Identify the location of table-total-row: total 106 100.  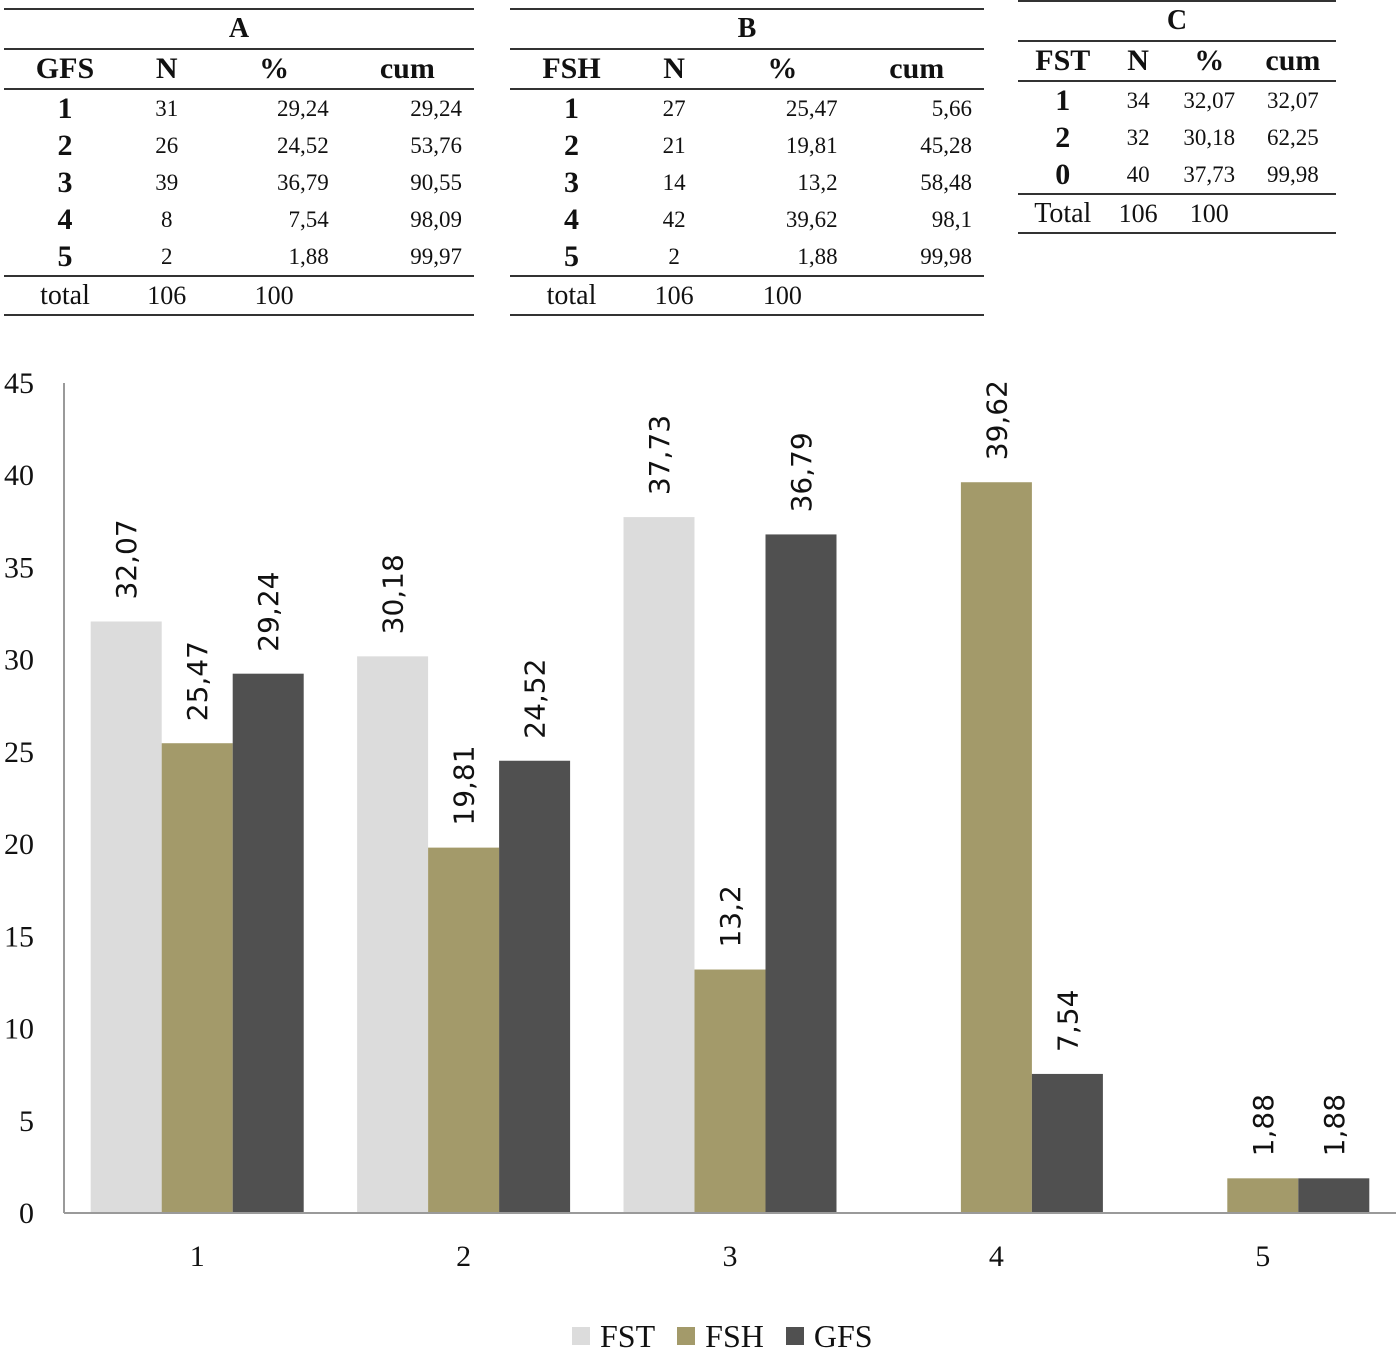
(747, 295).